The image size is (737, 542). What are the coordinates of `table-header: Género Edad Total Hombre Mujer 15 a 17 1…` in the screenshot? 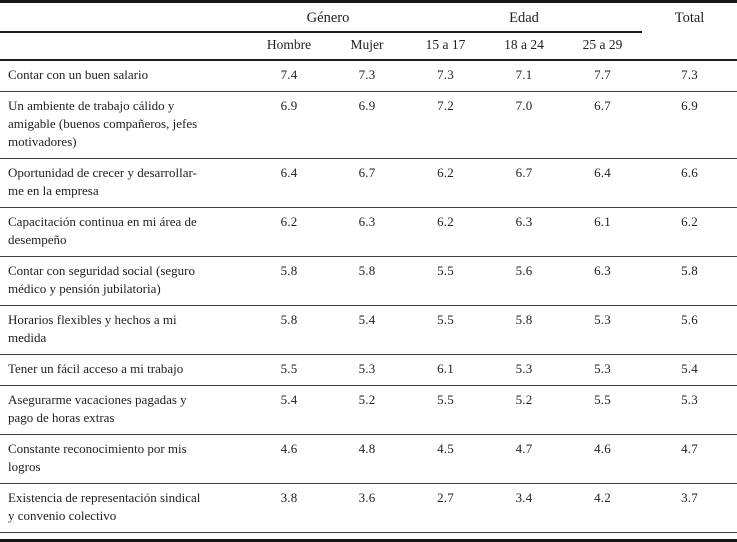 It's located at (368, 31).